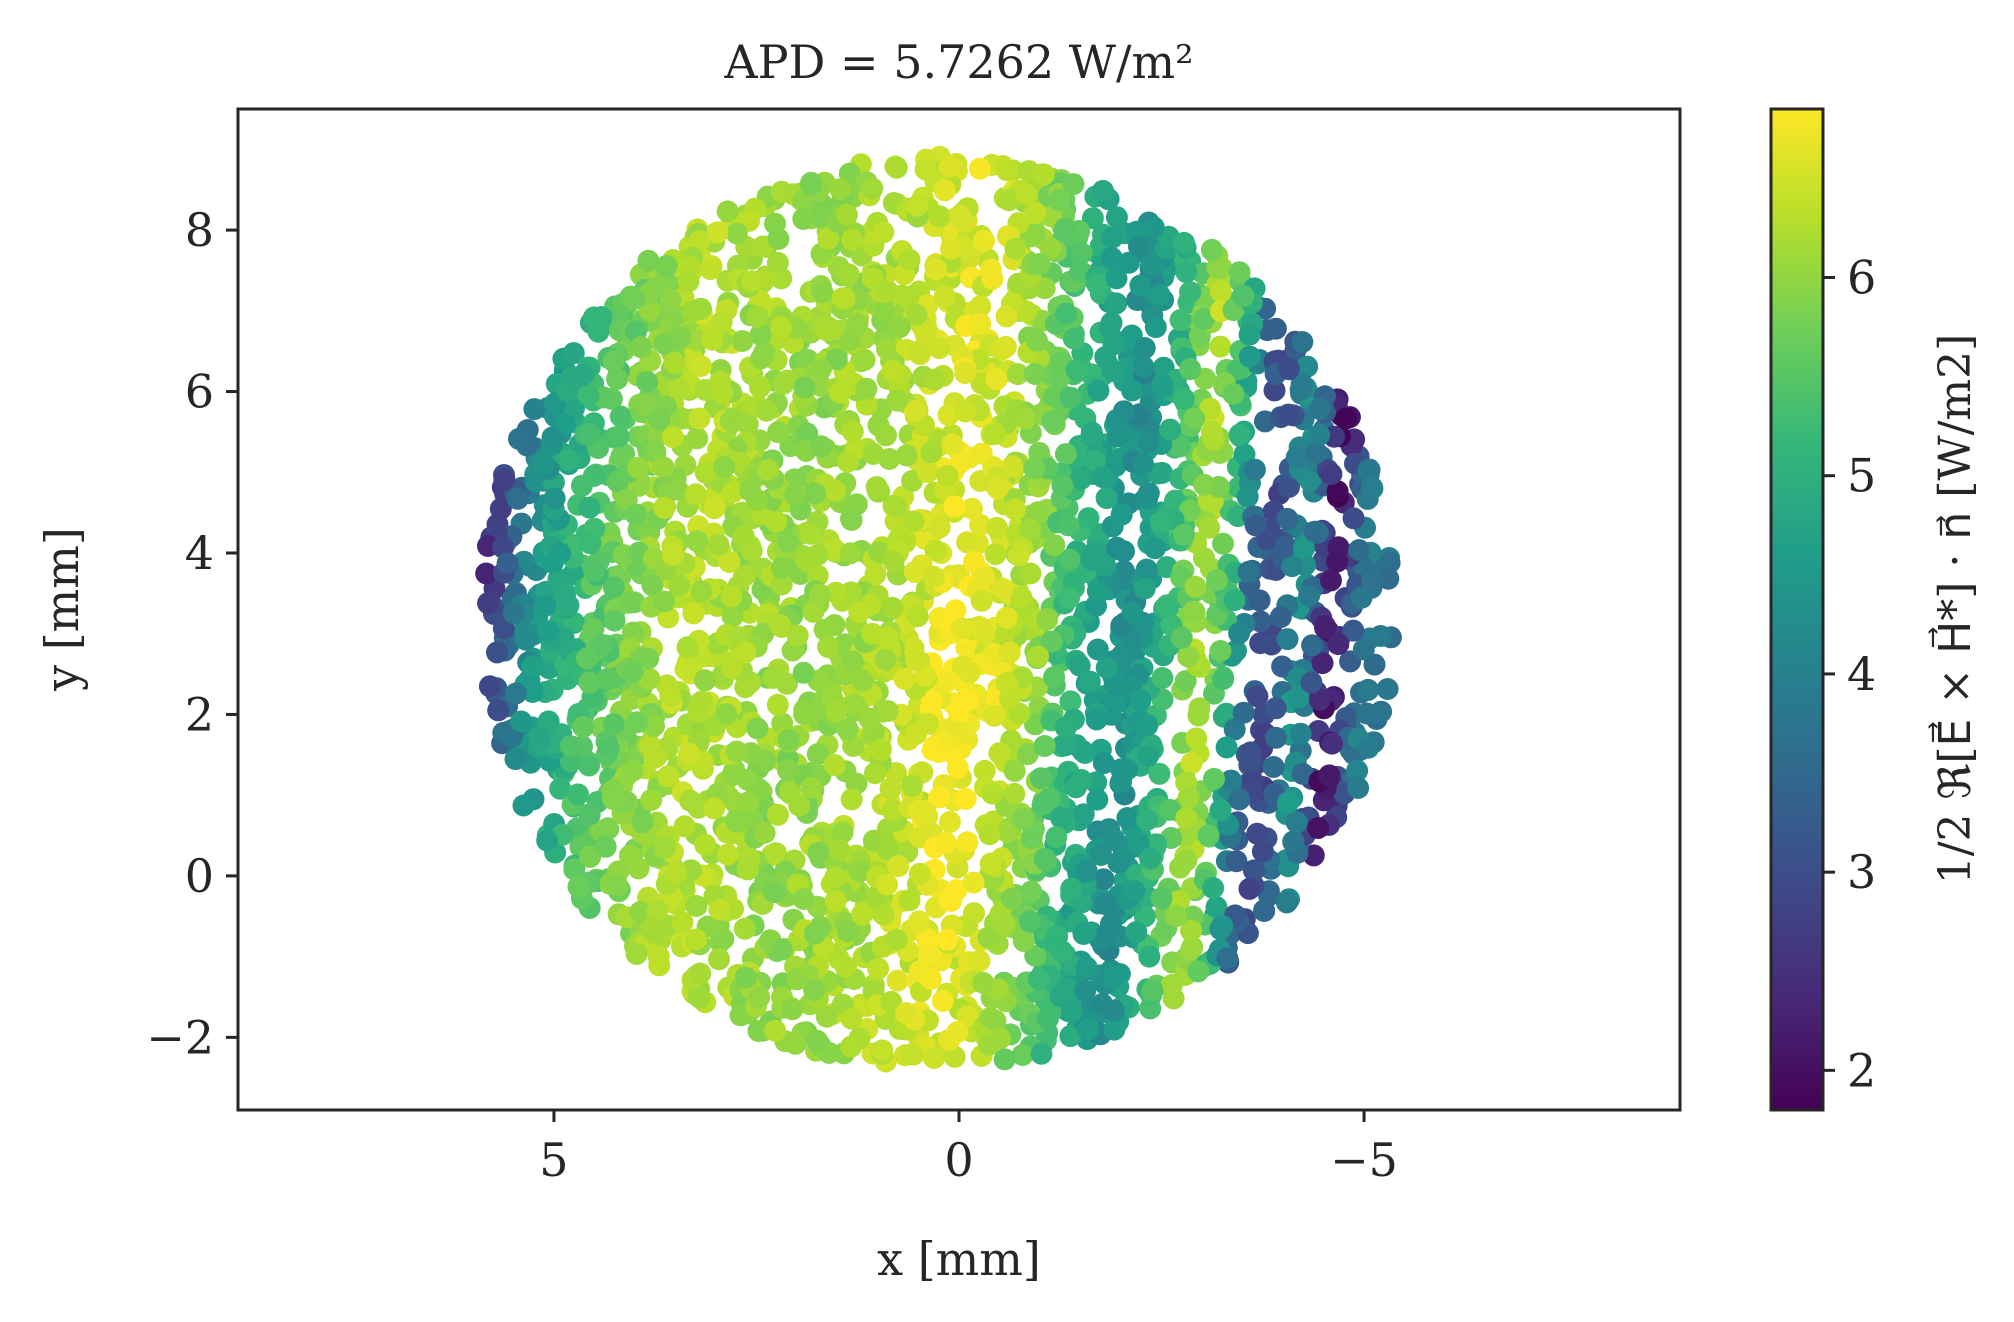  What do you see at coordinates (1861, 1070) in the screenshot?
I see `colorbar-tick-label: 2` at bounding box center [1861, 1070].